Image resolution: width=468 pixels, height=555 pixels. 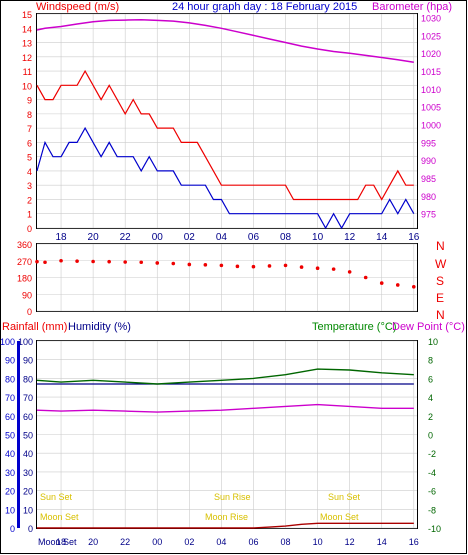 I want to click on temp-tick-label: -2, so click(x=432, y=454).